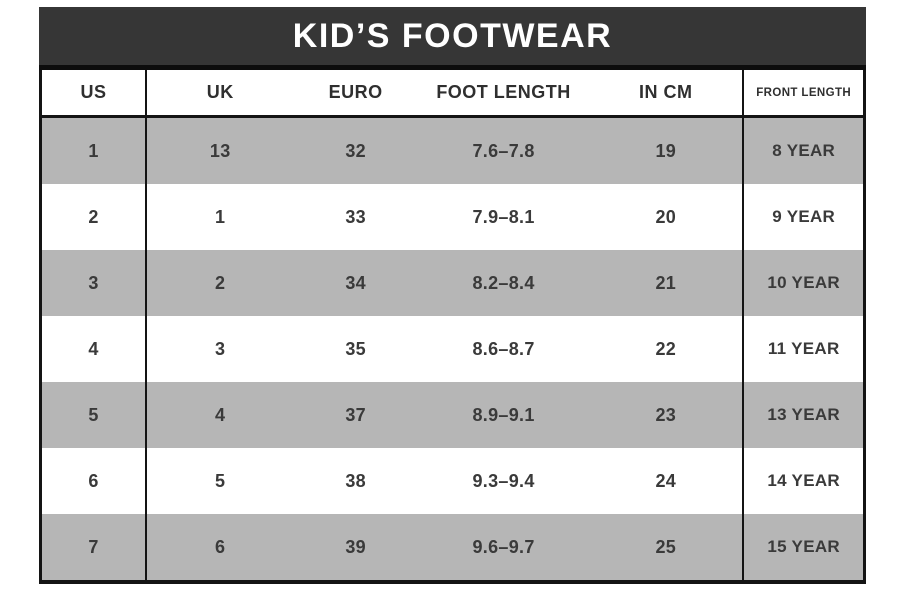  What do you see at coordinates (452, 217) in the screenshot?
I see `table-row: 2 1 33 7.9–8.1 20 9 YEAR` at bounding box center [452, 217].